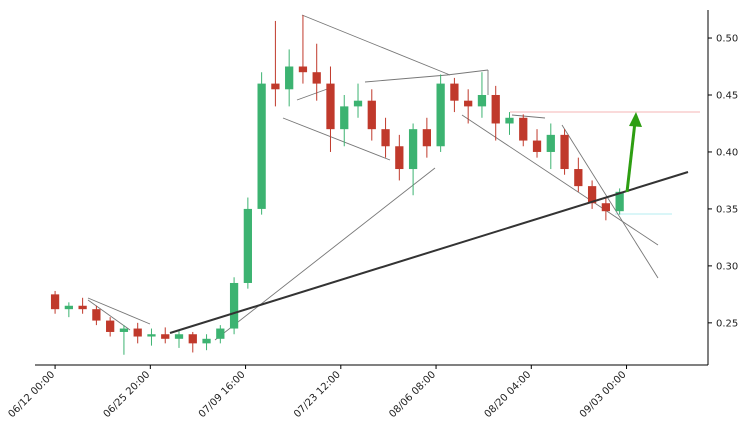 The image size is (752, 423). I want to click on x-tick-label: 06/25 20:00, so click(127, 394).